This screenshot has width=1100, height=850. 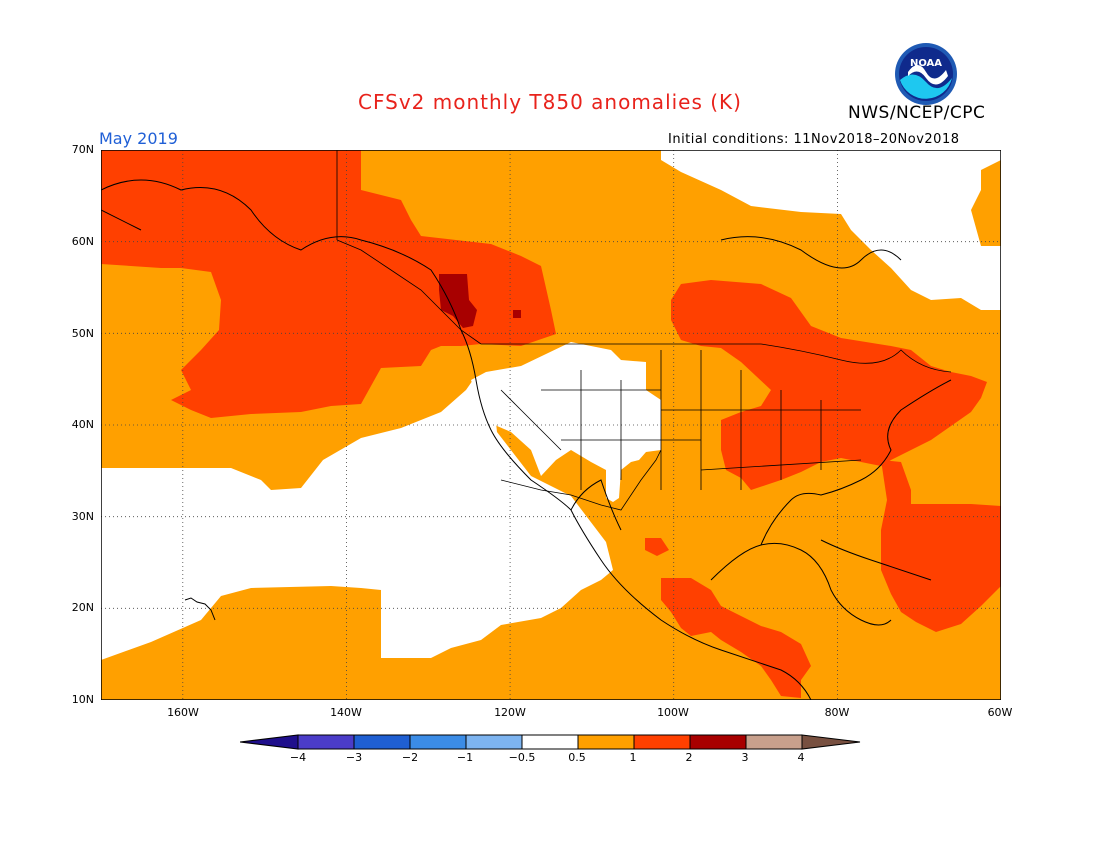 What do you see at coordinates (510, 712) in the screenshot?
I see `lon-label-120w: 120W` at bounding box center [510, 712].